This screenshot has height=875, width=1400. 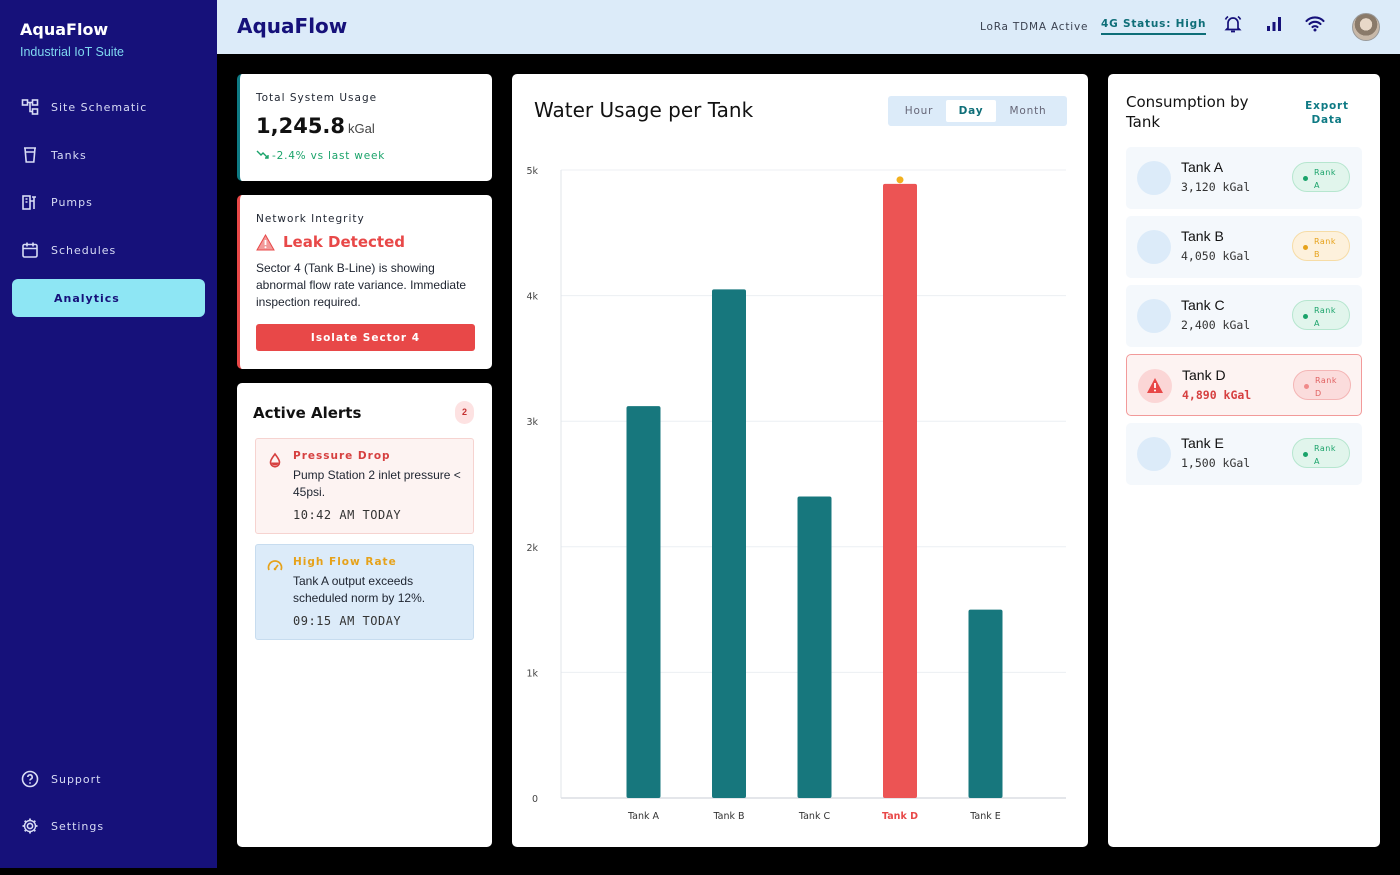 I want to click on tank-name: Tank C, so click(x=1203, y=305).